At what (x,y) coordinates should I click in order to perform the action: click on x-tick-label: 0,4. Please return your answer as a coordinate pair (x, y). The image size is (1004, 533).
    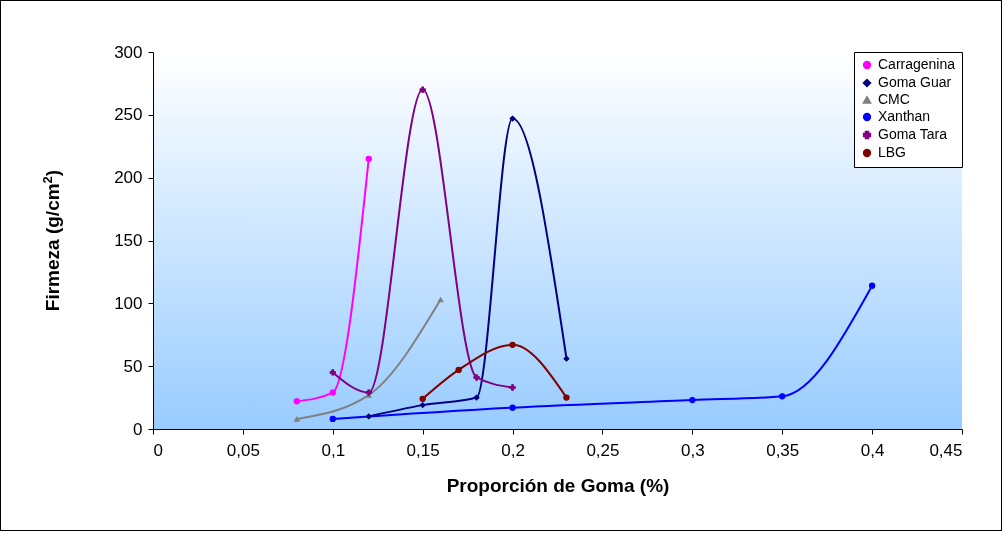
    Looking at the image, I should click on (872, 450).